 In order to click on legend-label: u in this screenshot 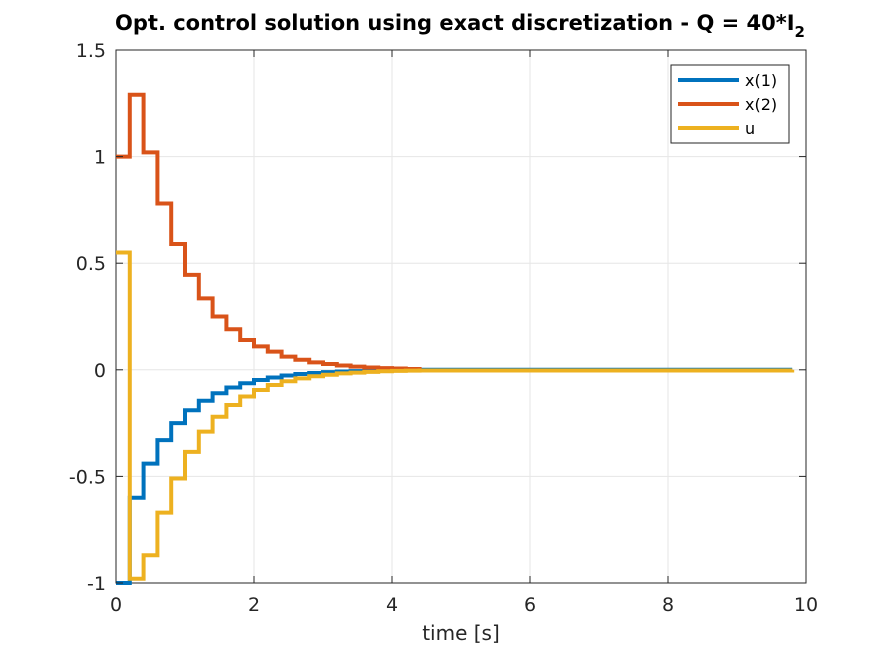, I will do `click(750, 128)`.